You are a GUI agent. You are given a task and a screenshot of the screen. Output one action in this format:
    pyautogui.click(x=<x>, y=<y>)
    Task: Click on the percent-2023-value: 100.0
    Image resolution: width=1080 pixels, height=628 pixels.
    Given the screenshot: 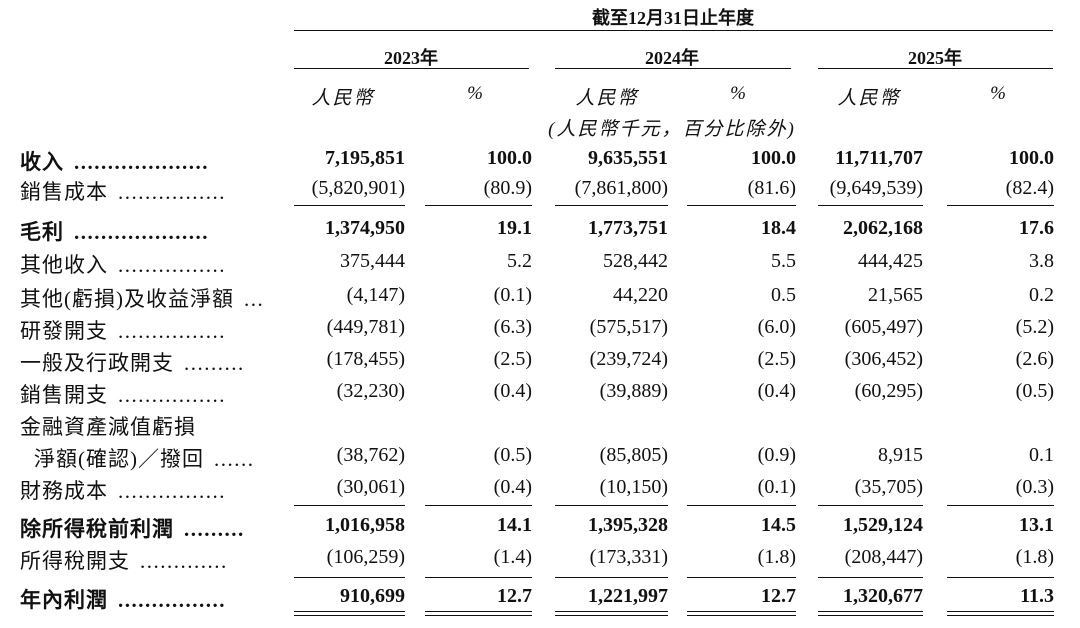 What is the action you would take?
    pyautogui.click(x=509, y=158)
    